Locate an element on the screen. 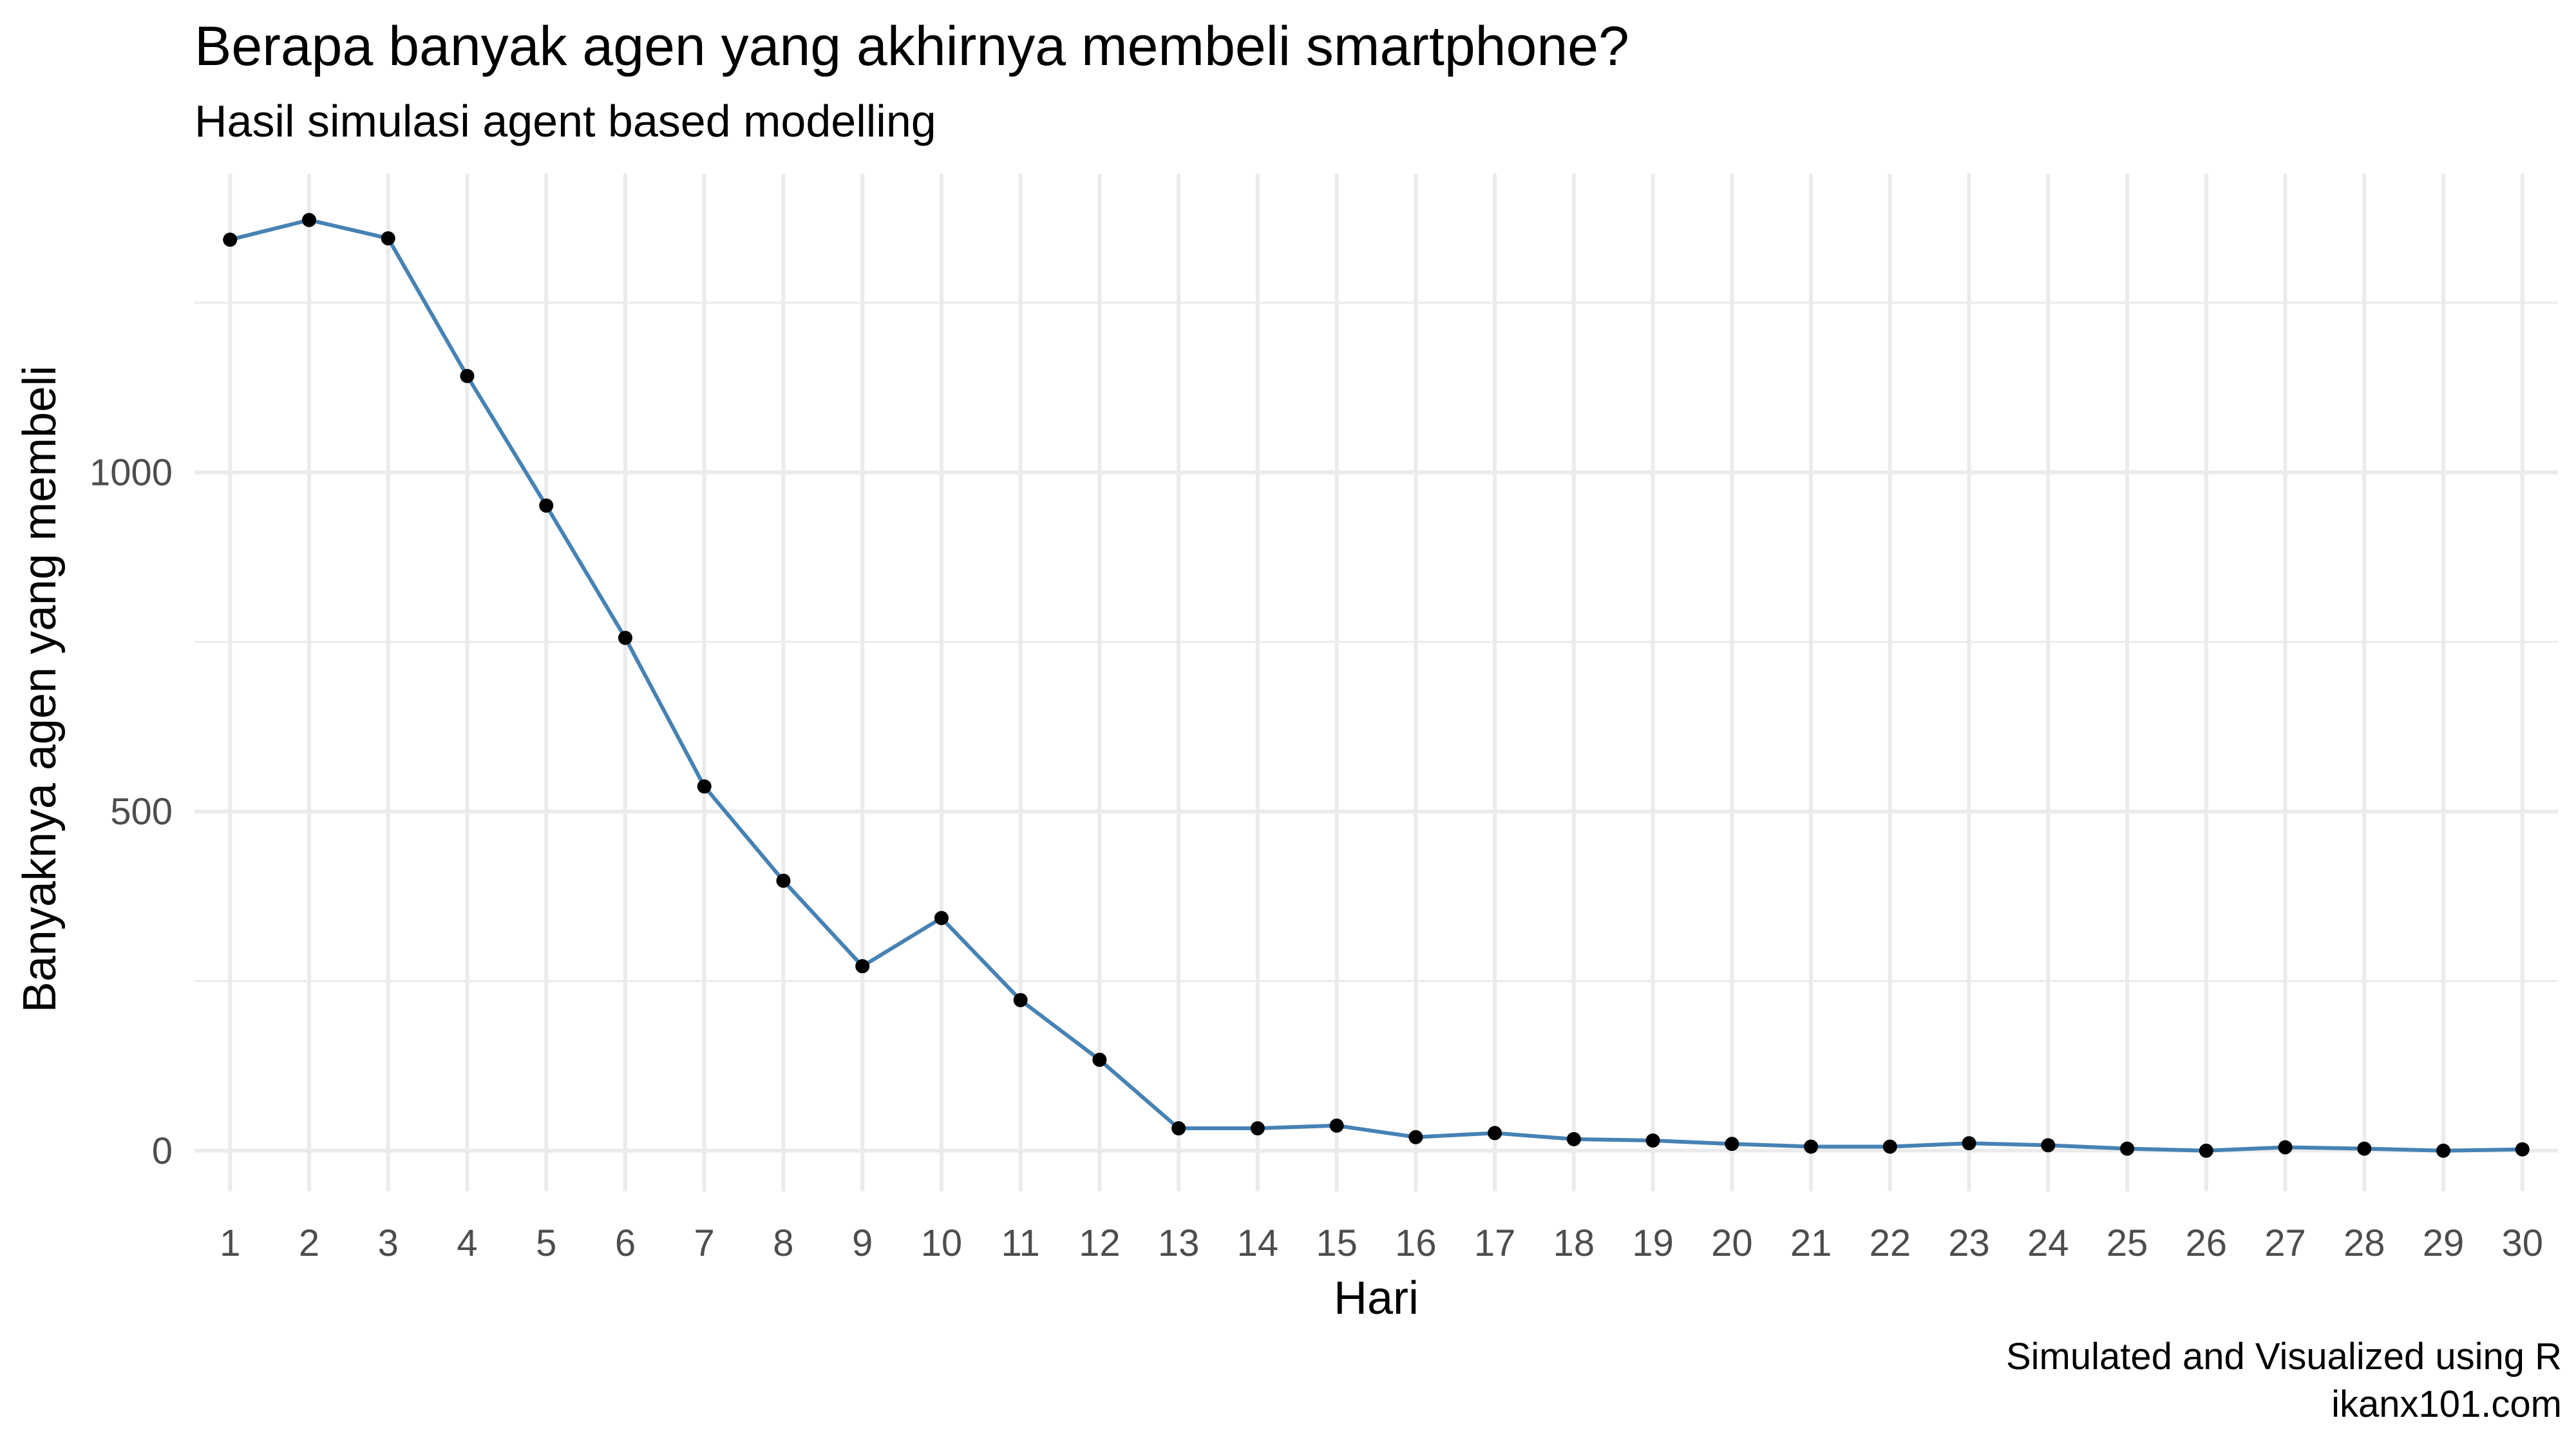 This screenshot has height=1449, width=2576. x-tick-label: 24 is located at coordinates (2048, 1243).